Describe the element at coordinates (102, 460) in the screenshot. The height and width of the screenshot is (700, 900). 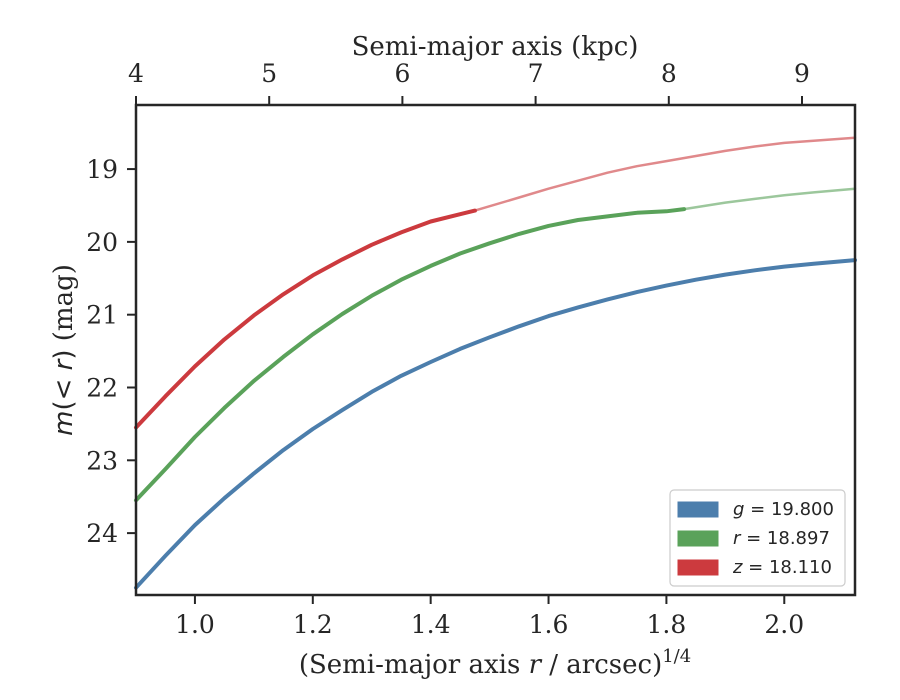
I see `y-tick-label: 23` at that location.